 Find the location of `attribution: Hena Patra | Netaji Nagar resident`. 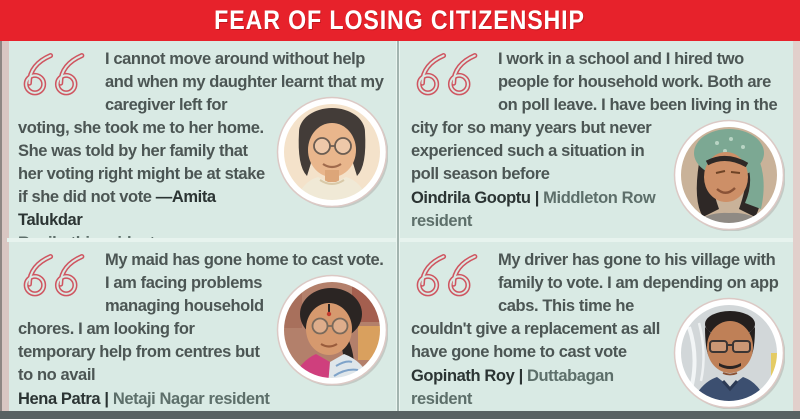

attribution: Hena Patra | Netaji Nagar resident is located at coordinates (203, 399).